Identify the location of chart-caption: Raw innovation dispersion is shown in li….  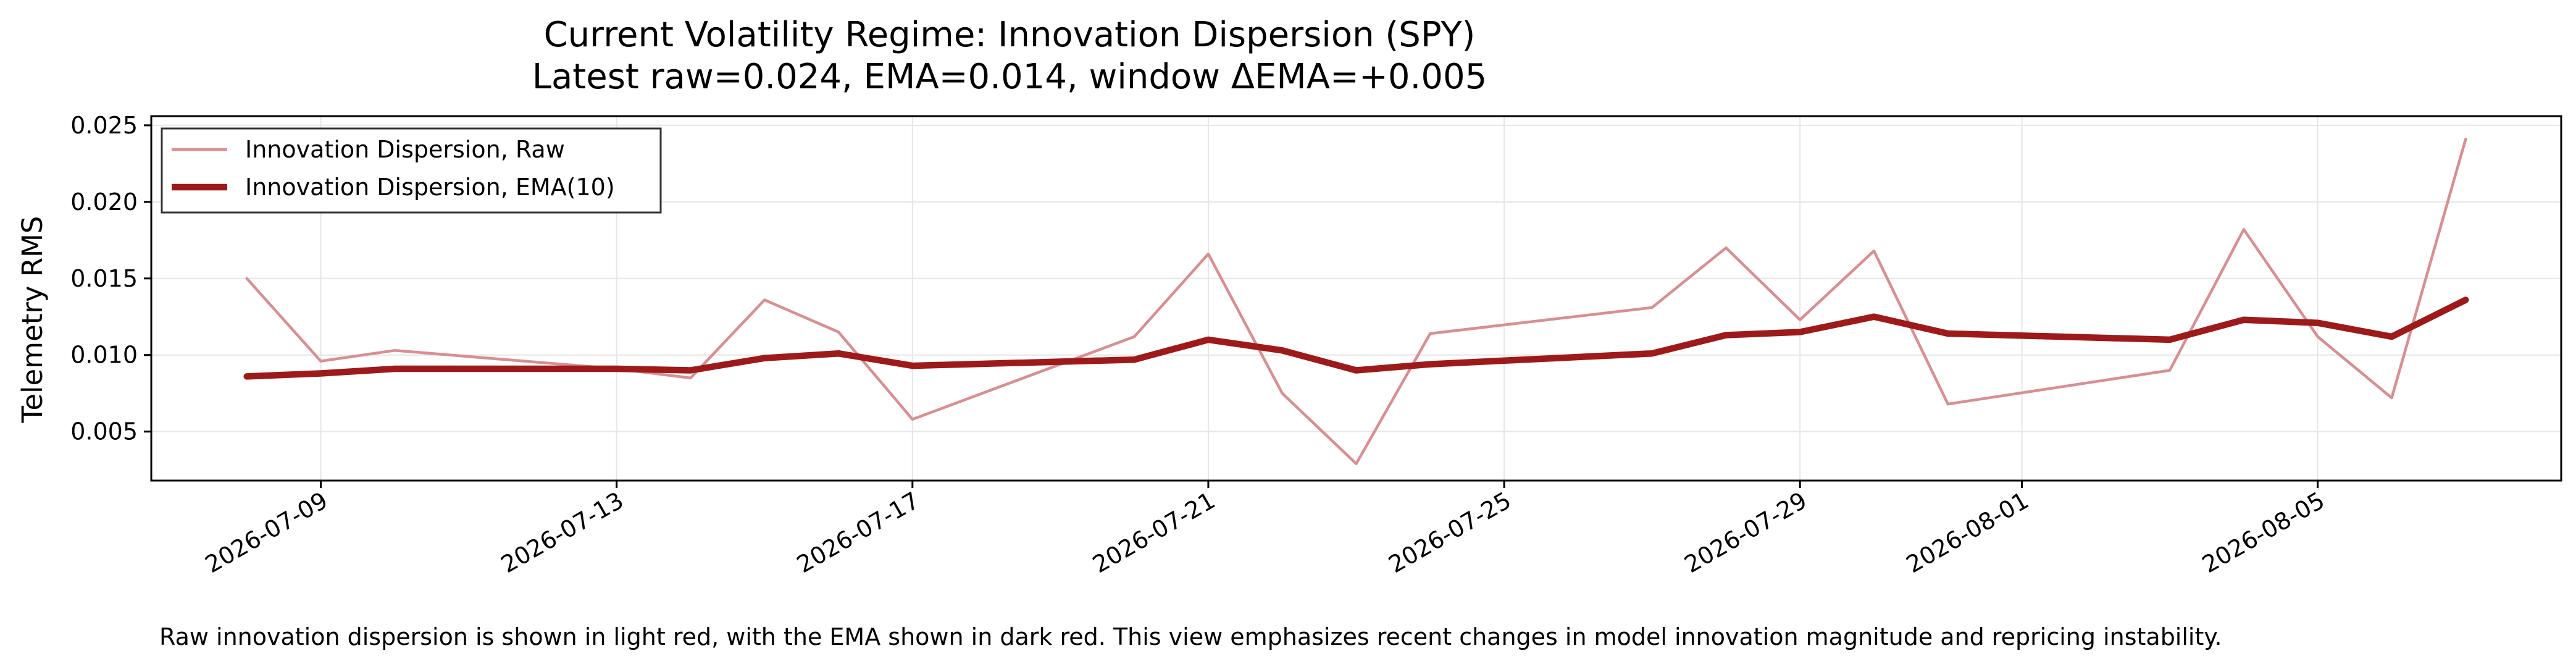
(1190, 636).